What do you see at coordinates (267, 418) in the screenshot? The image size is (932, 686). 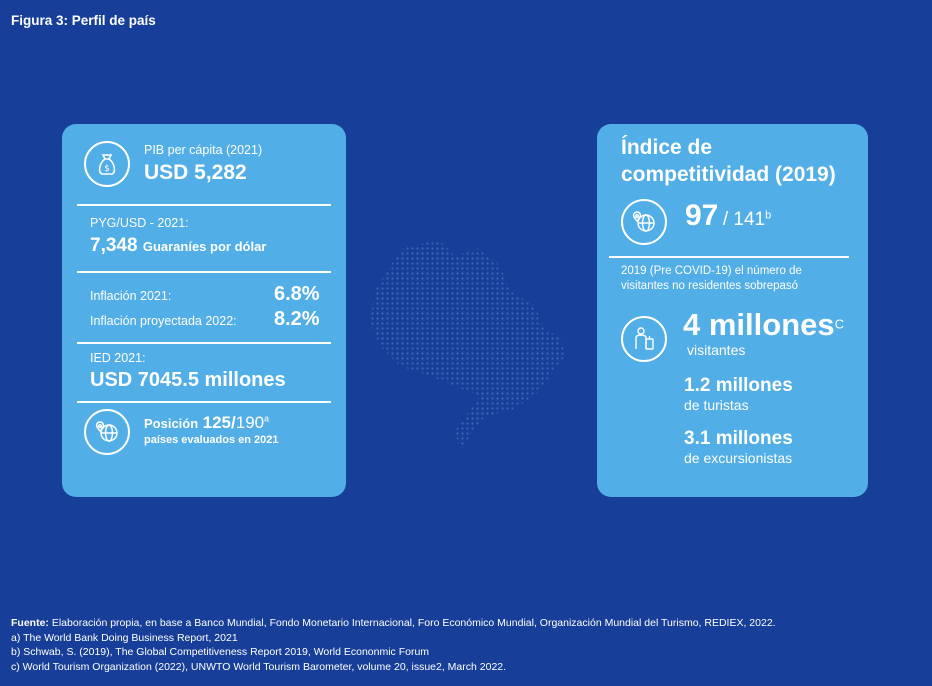 I see `position-note: a` at bounding box center [267, 418].